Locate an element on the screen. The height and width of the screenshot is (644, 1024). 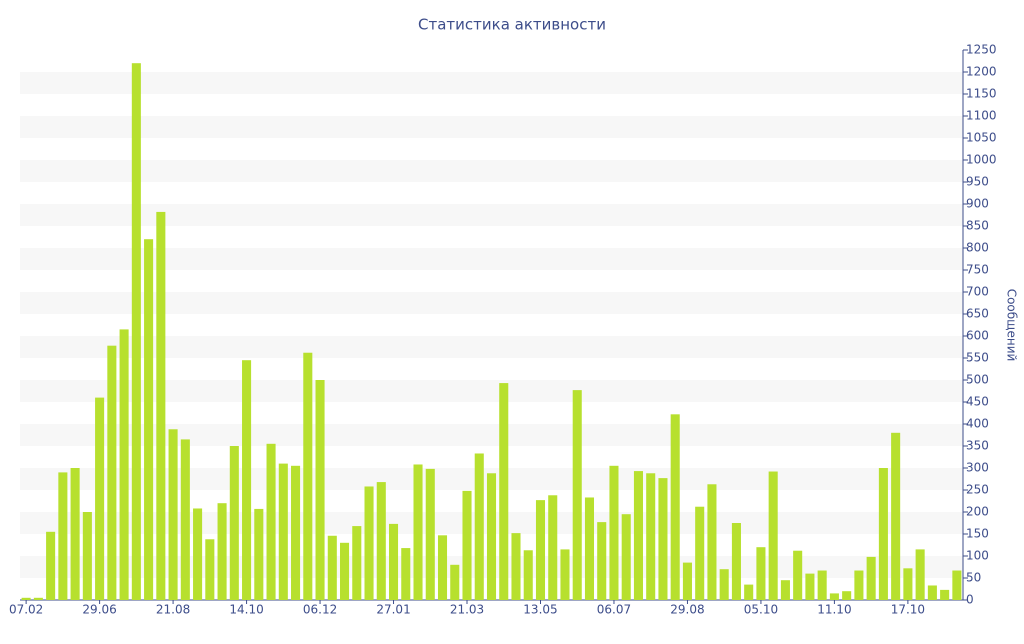
y-tick-label: 1150 is located at coordinates (981, 94).